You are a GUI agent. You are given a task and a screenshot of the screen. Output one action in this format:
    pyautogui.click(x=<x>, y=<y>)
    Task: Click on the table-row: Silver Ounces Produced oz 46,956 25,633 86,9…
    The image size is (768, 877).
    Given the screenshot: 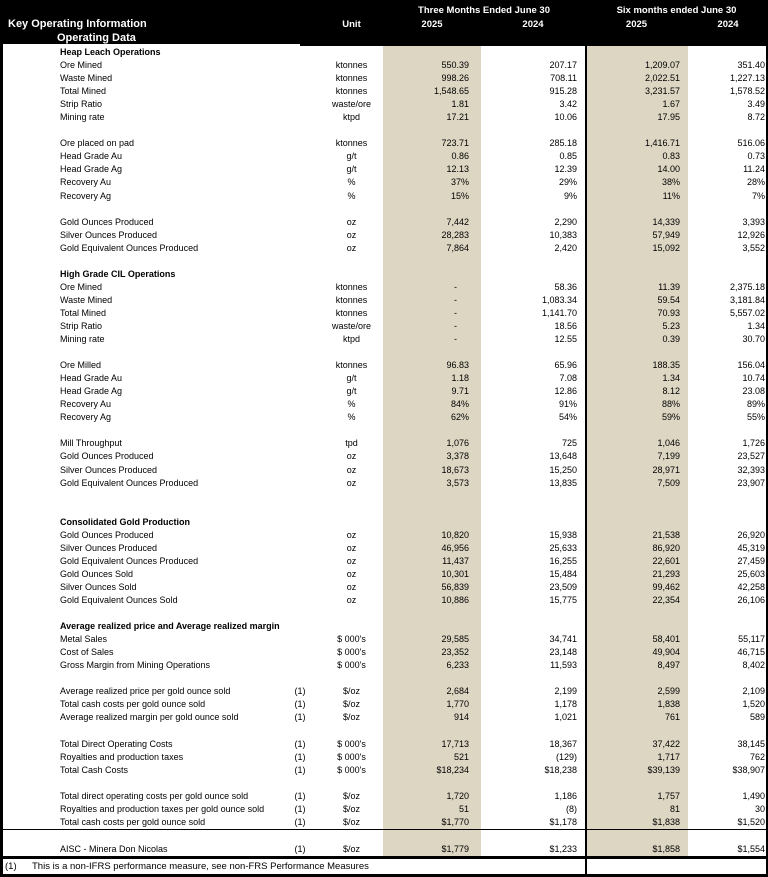 What is the action you would take?
    pyautogui.click(x=384, y=548)
    